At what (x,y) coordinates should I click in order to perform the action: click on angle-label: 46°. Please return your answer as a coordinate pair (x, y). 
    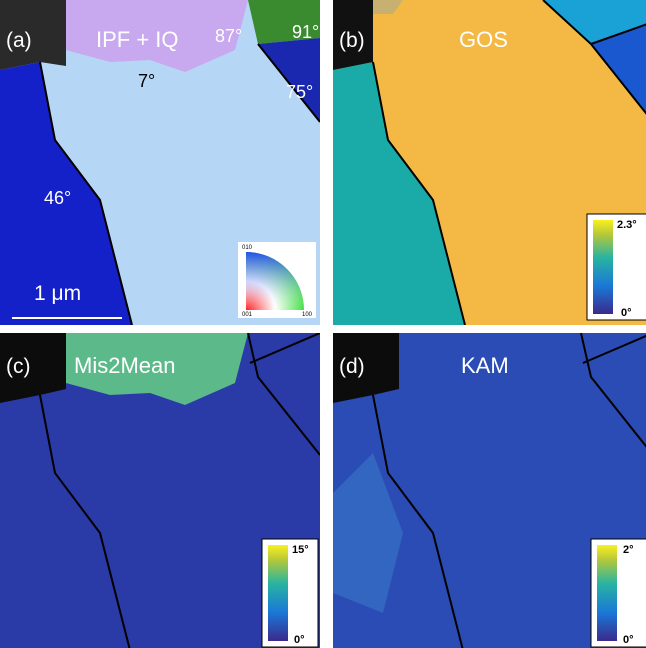
    Looking at the image, I should click on (57, 198).